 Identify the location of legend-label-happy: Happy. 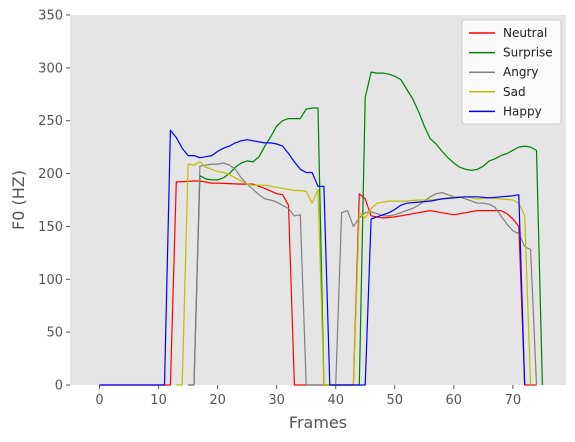
(522, 111).